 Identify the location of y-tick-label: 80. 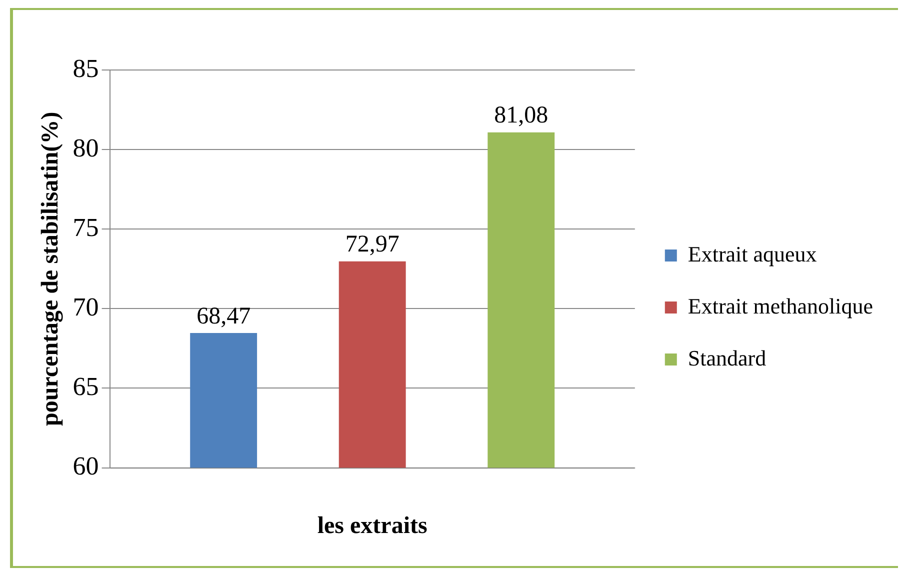
(85, 147).